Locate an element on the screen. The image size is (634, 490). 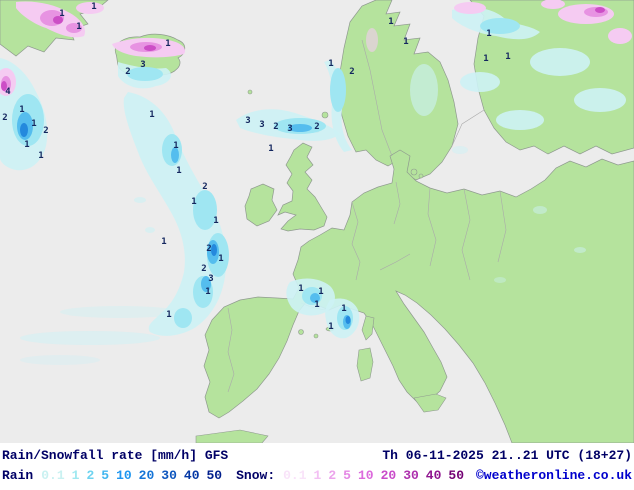
rain-scale-value-50: 50 is located at coordinates (214, 475).